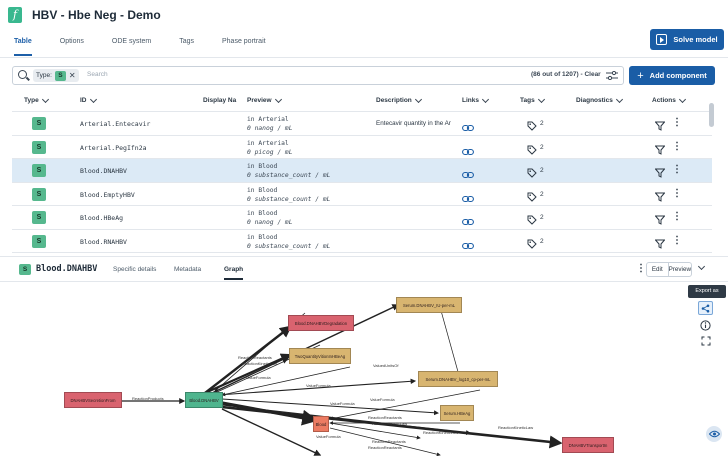  What do you see at coordinates (532, 99) in the screenshot?
I see `column-tags: Tags` at bounding box center [532, 99].